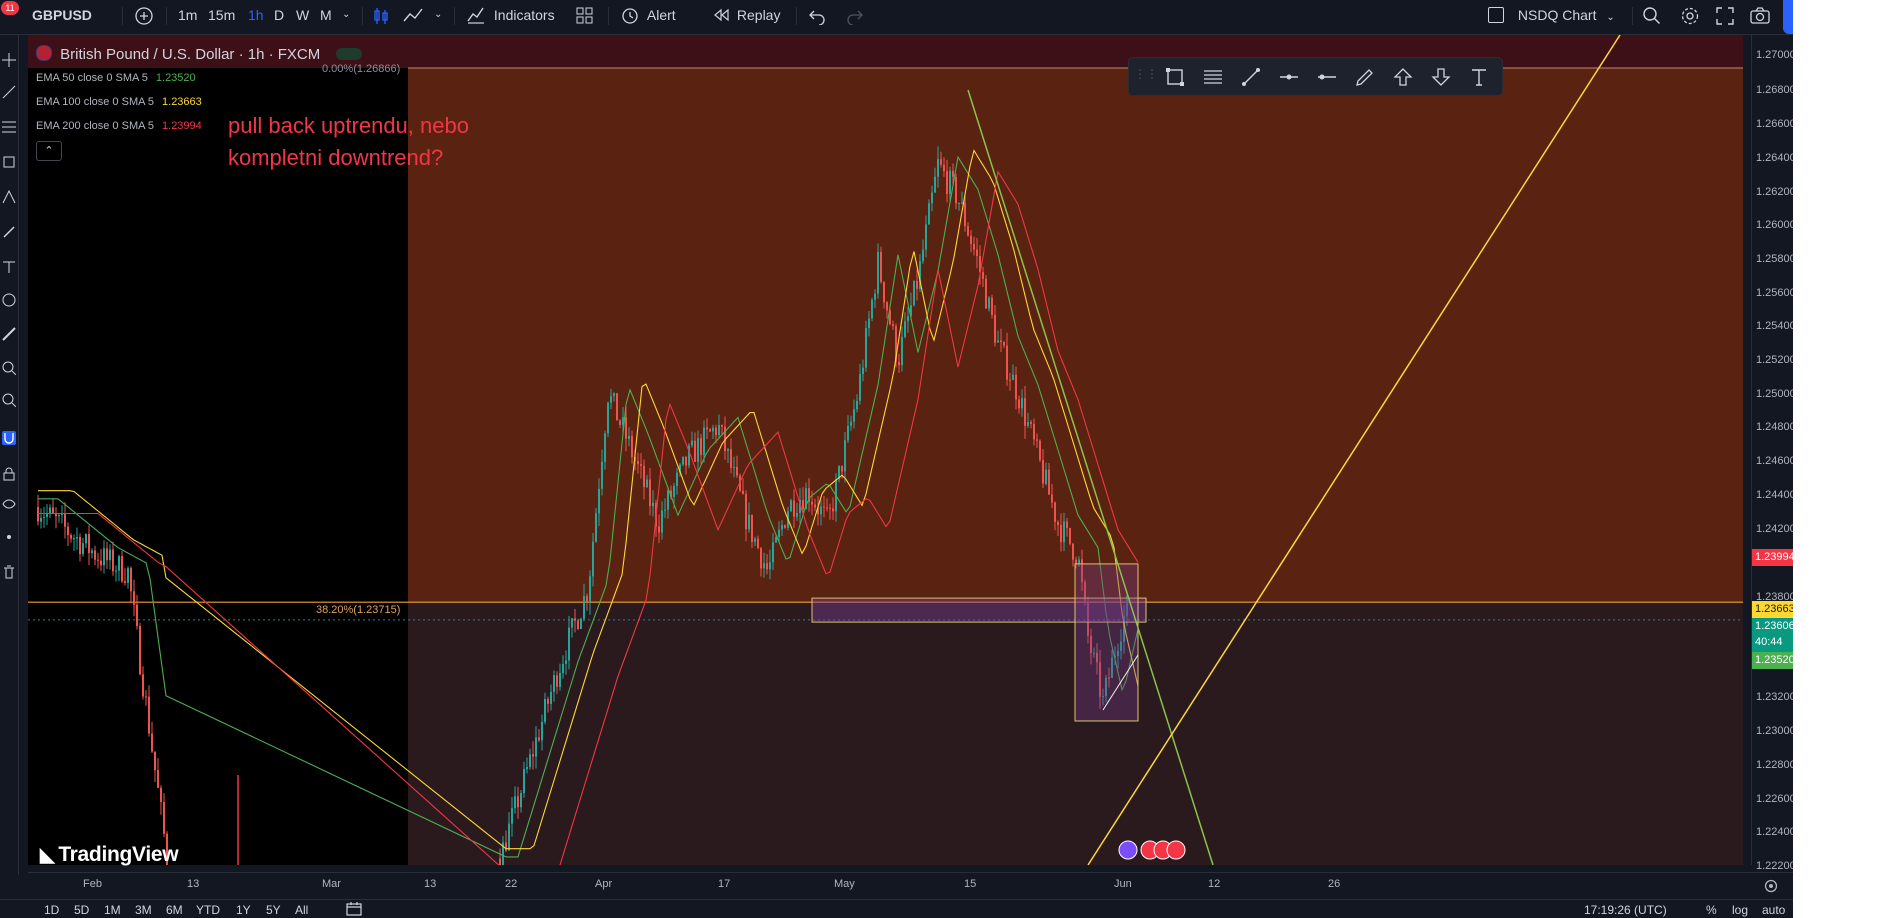  Describe the element at coordinates (243, 910) in the screenshot. I see `range-1y: 1Y` at that location.